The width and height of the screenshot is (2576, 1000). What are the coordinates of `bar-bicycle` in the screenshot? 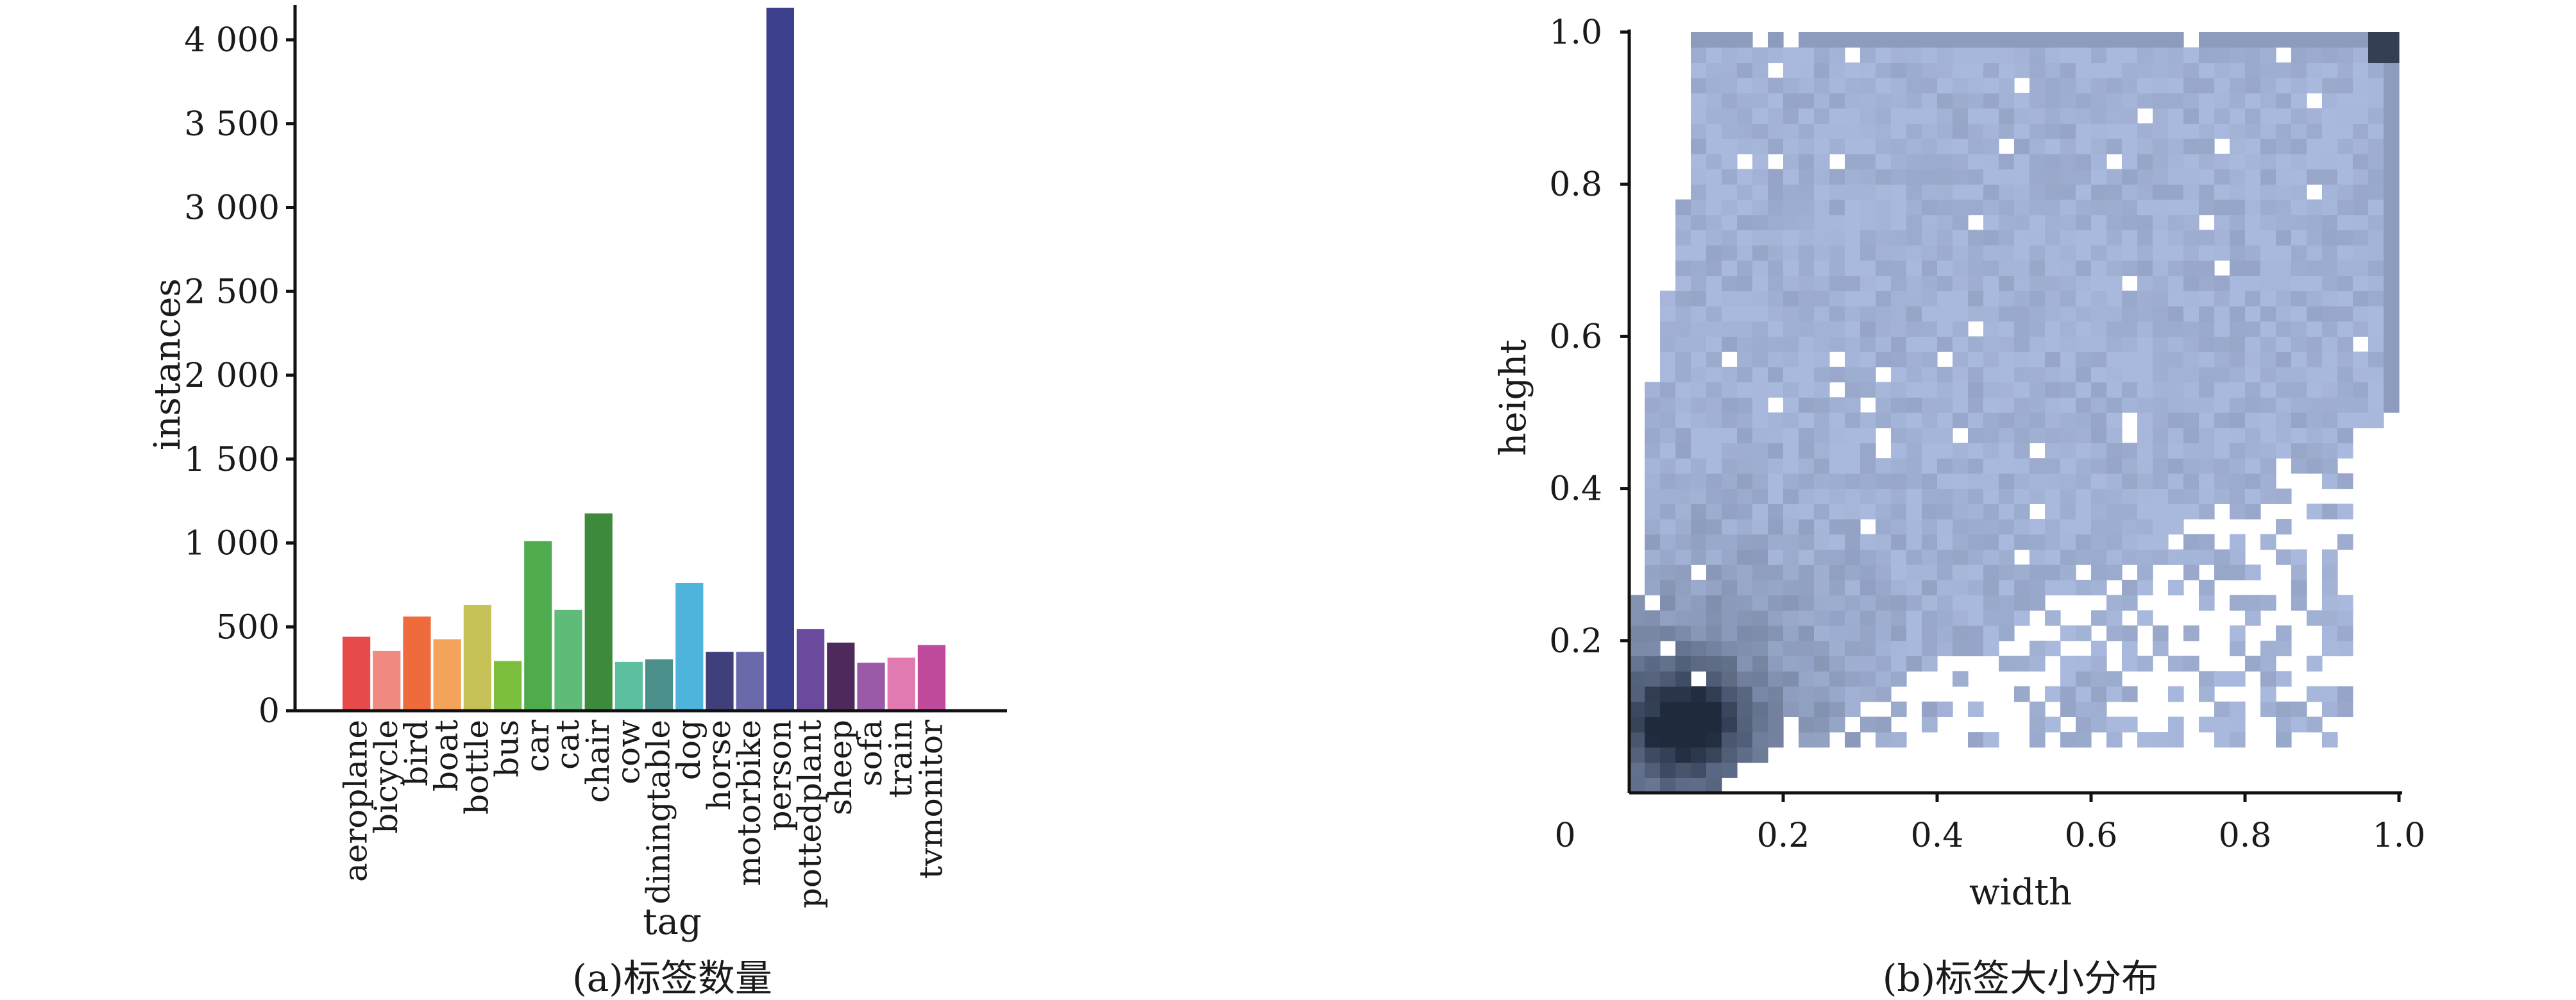 It's located at (386, 680).